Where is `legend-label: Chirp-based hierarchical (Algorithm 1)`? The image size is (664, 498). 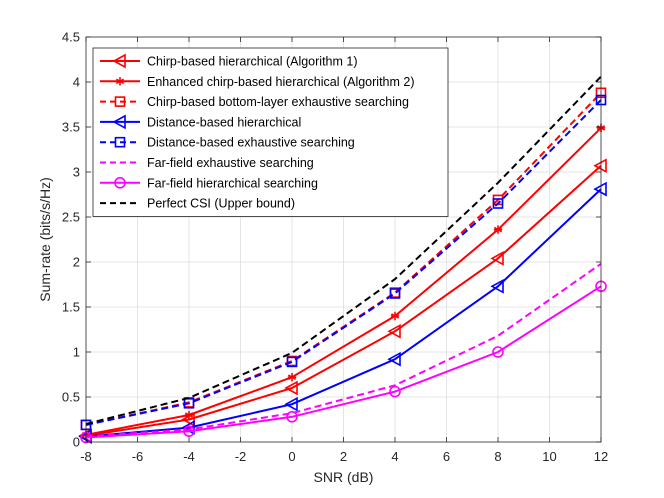
legend-label: Chirp-based hierarchical (Algorithm 1) is located at coordinates (252, 62).